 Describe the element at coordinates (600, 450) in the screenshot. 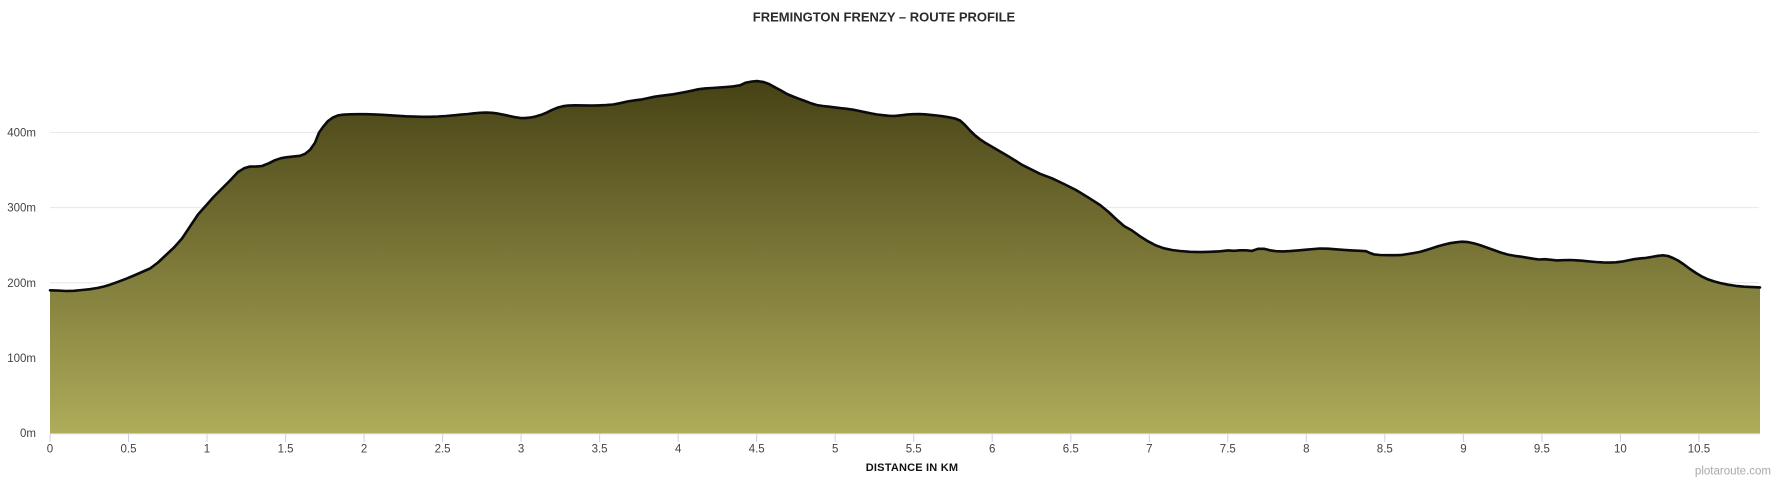

I see `svg-text: 3.5` at that location.